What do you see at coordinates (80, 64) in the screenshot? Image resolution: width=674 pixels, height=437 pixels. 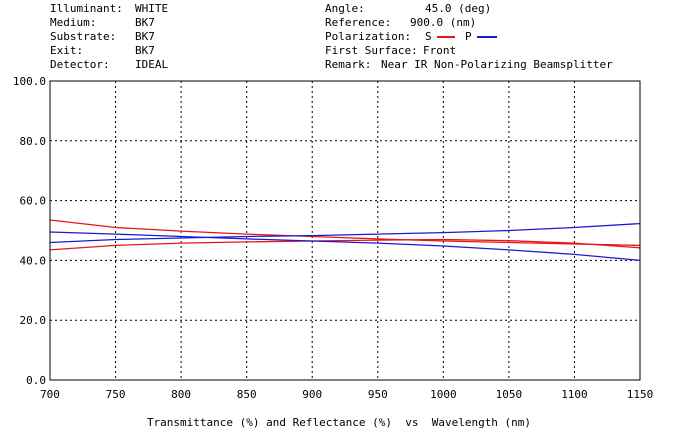 I see `detector-label: Detector:` at bounding box center [80, 64].